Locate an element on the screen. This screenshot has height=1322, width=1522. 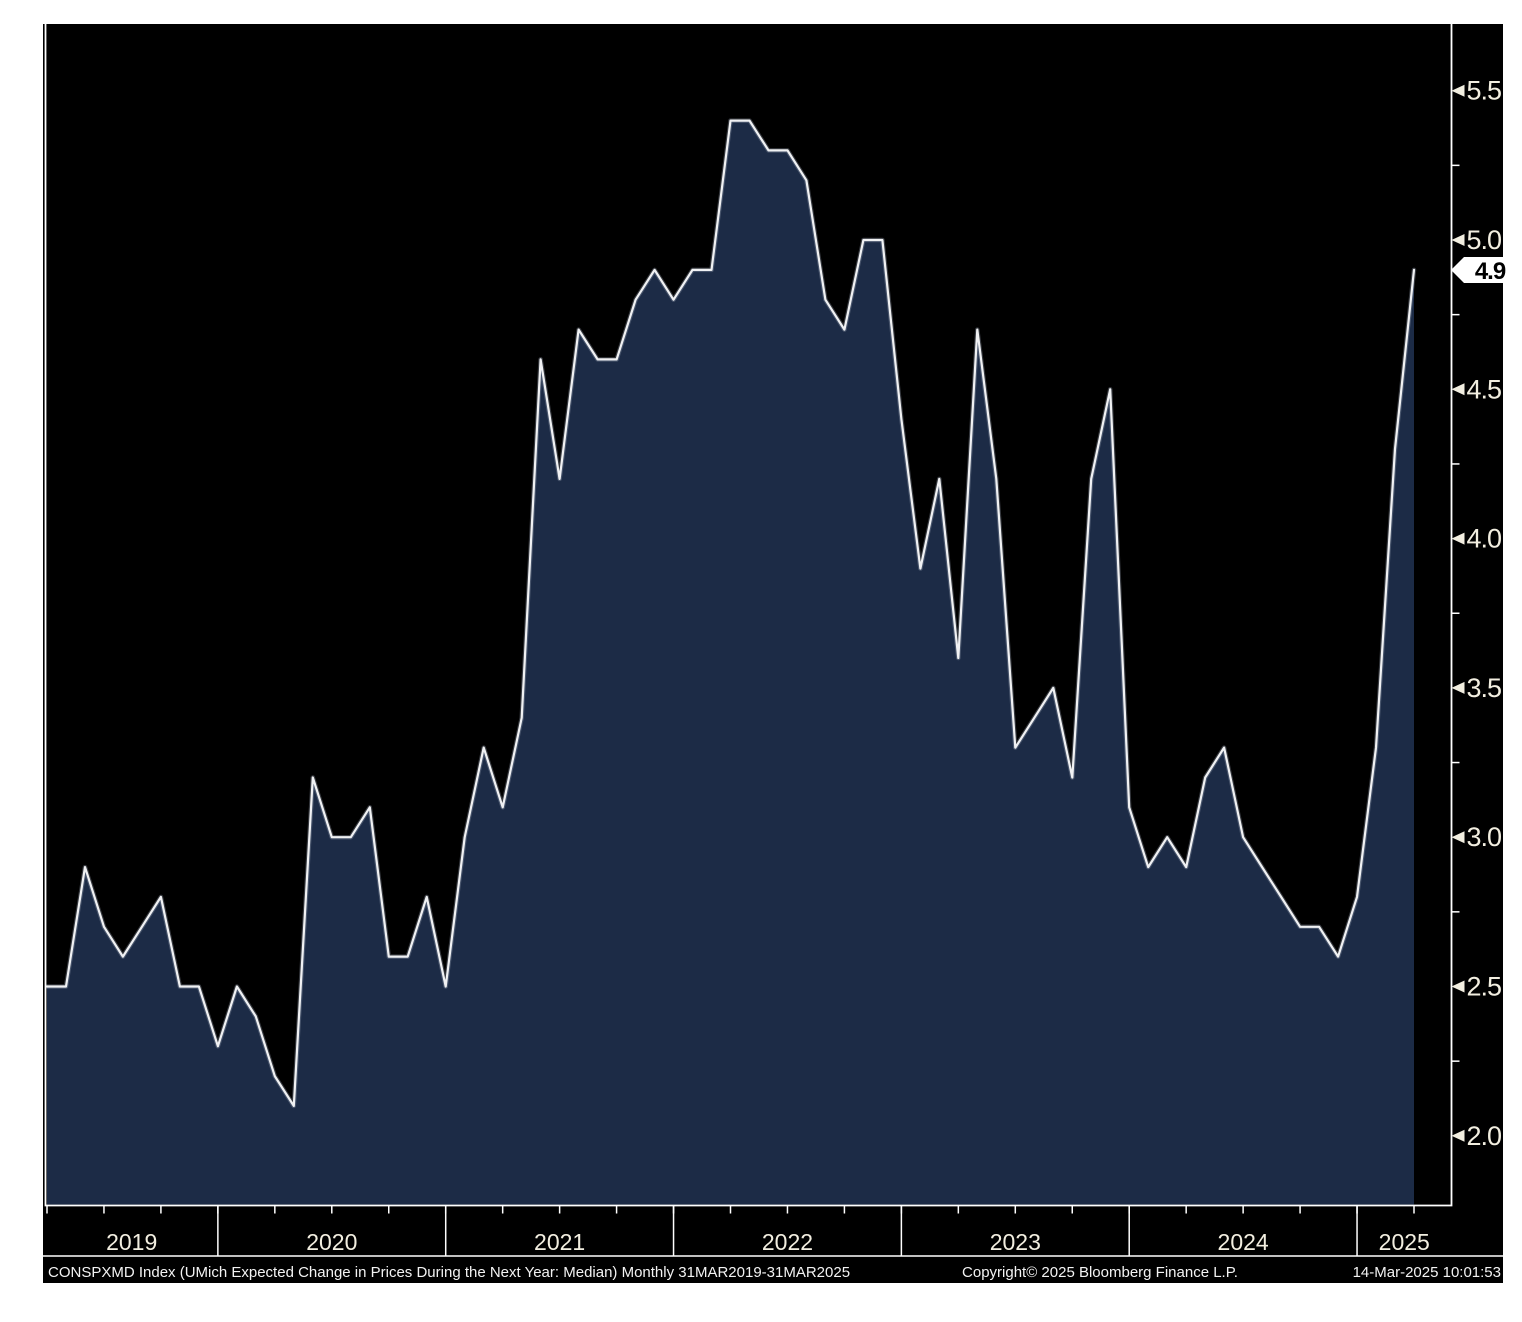
y-tick-marker-3.0 is located at coordinates (1458, 837).